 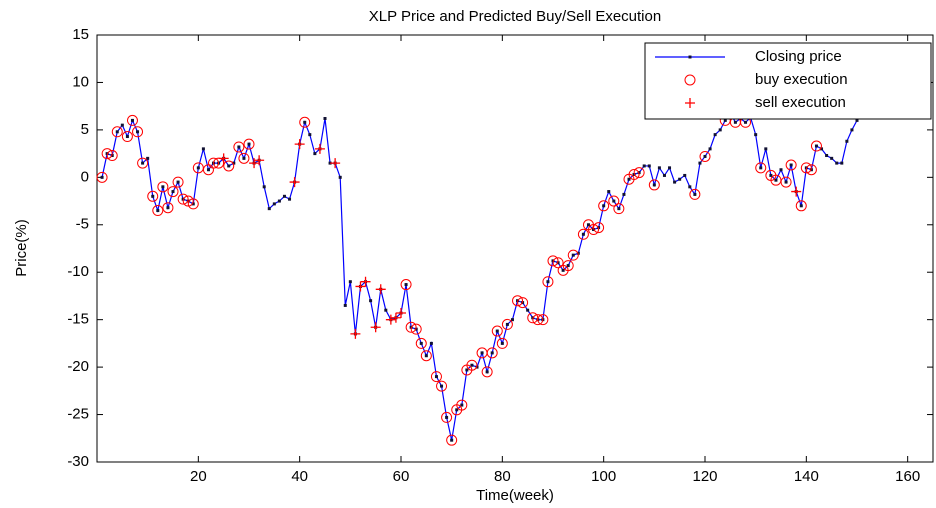 What do you see at coordinates (82, 224) in the screenshot?
I see `y-tick-label: -5` at bounding box center [82, 224].